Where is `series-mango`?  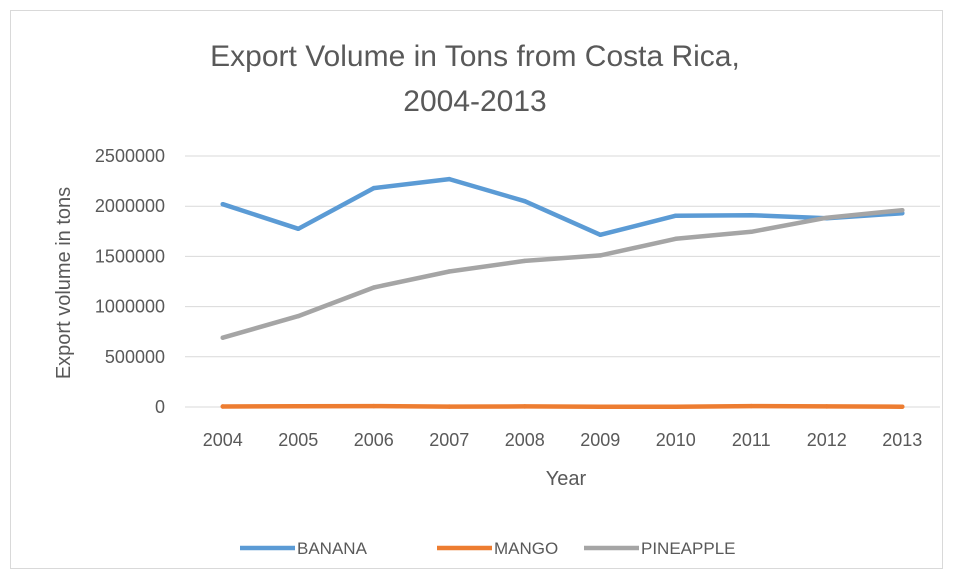
series-mango is located at coordinates (562, 406).